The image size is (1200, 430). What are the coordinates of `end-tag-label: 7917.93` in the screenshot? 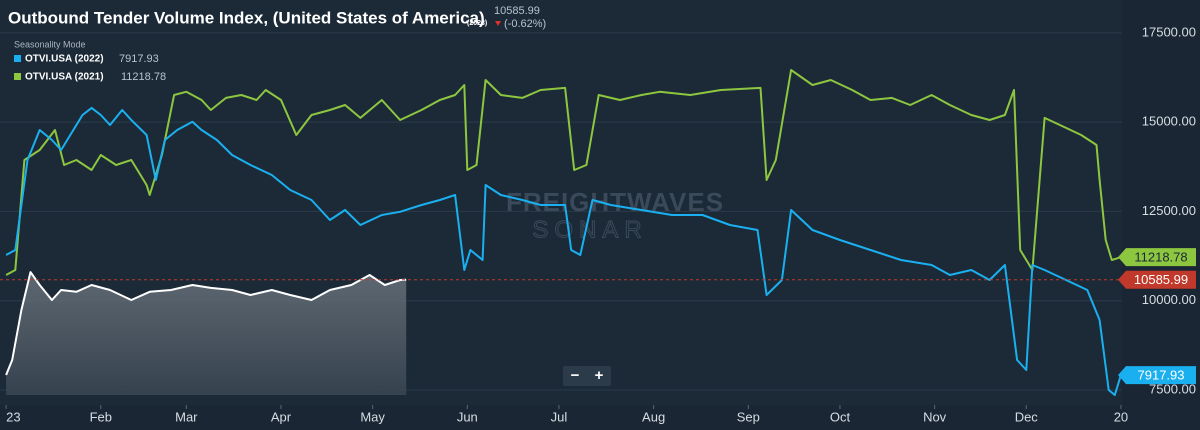 It's located at (1161, 375).